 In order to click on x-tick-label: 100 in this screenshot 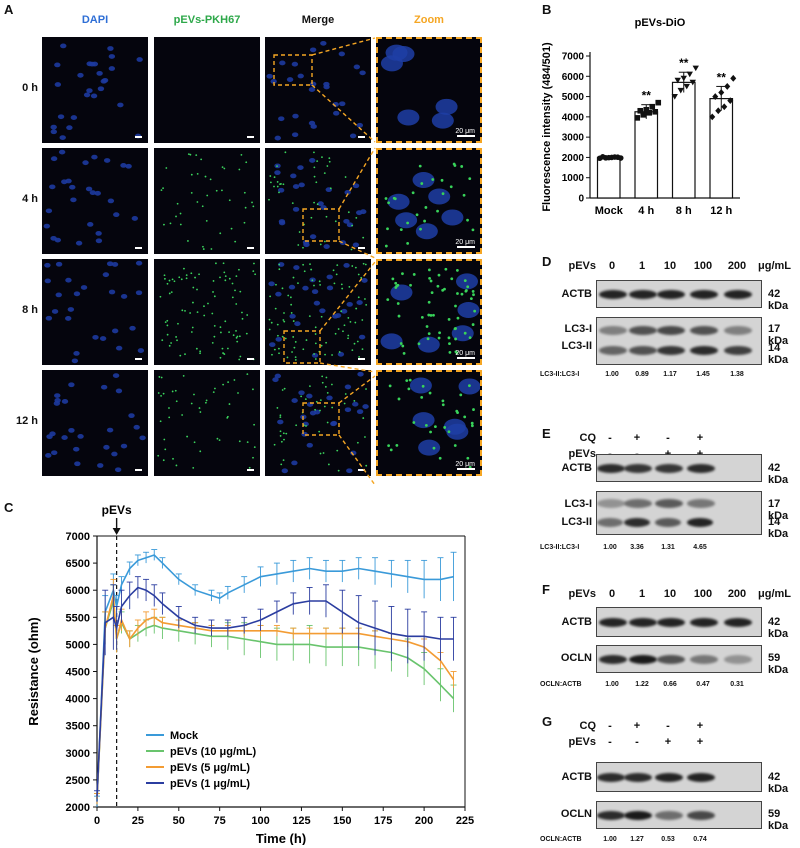, I will do `click(260, 821)`.